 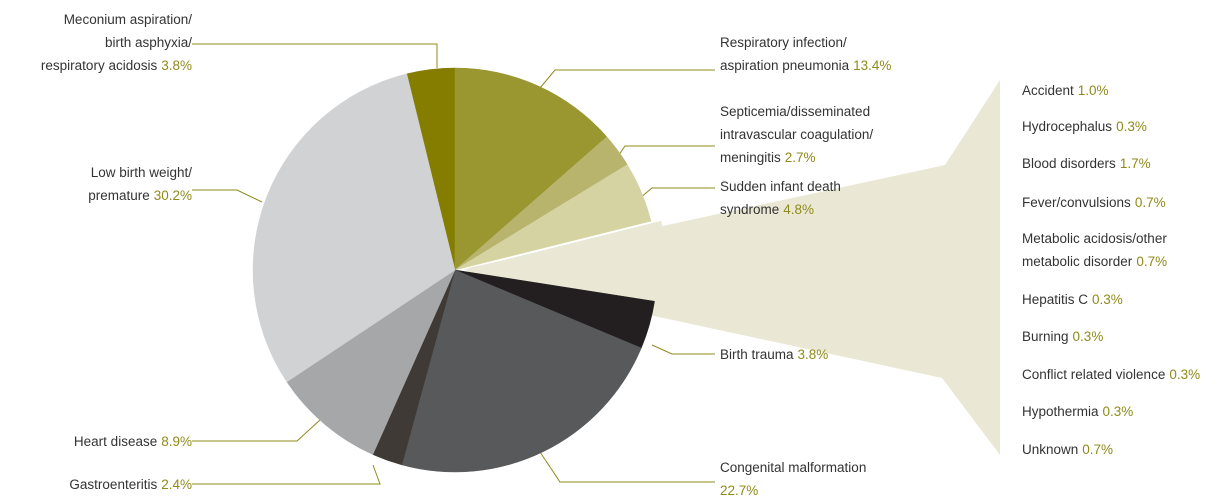 What do you see at coordinates (128, 19) in the screenshot?
I see `label-line: Meconium aspiration/` at bounding box center [128, 19].